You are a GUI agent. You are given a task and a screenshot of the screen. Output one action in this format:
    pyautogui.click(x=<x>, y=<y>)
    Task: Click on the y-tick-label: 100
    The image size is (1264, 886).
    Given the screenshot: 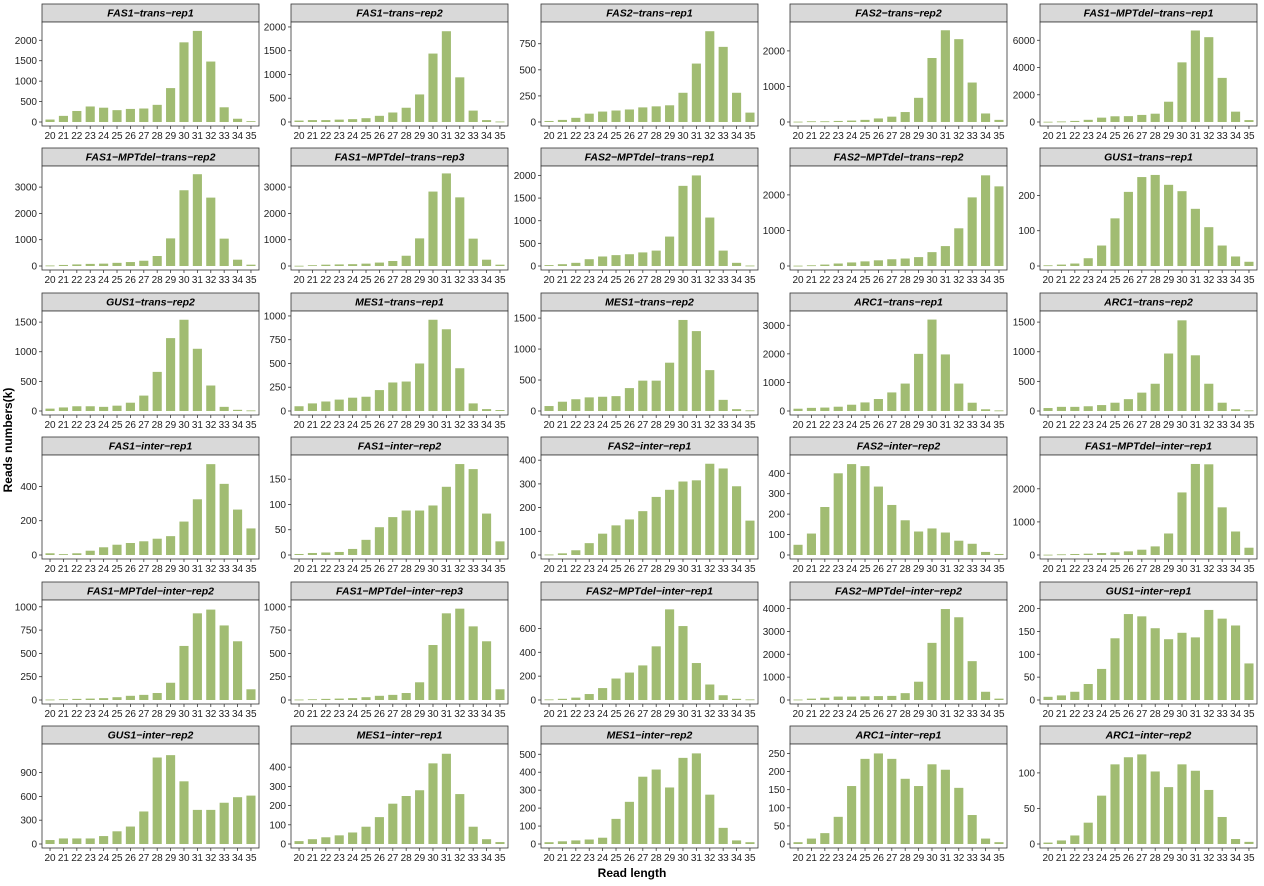 What is the action you would take?
    pyautogui.click(x=277, y=505)
    